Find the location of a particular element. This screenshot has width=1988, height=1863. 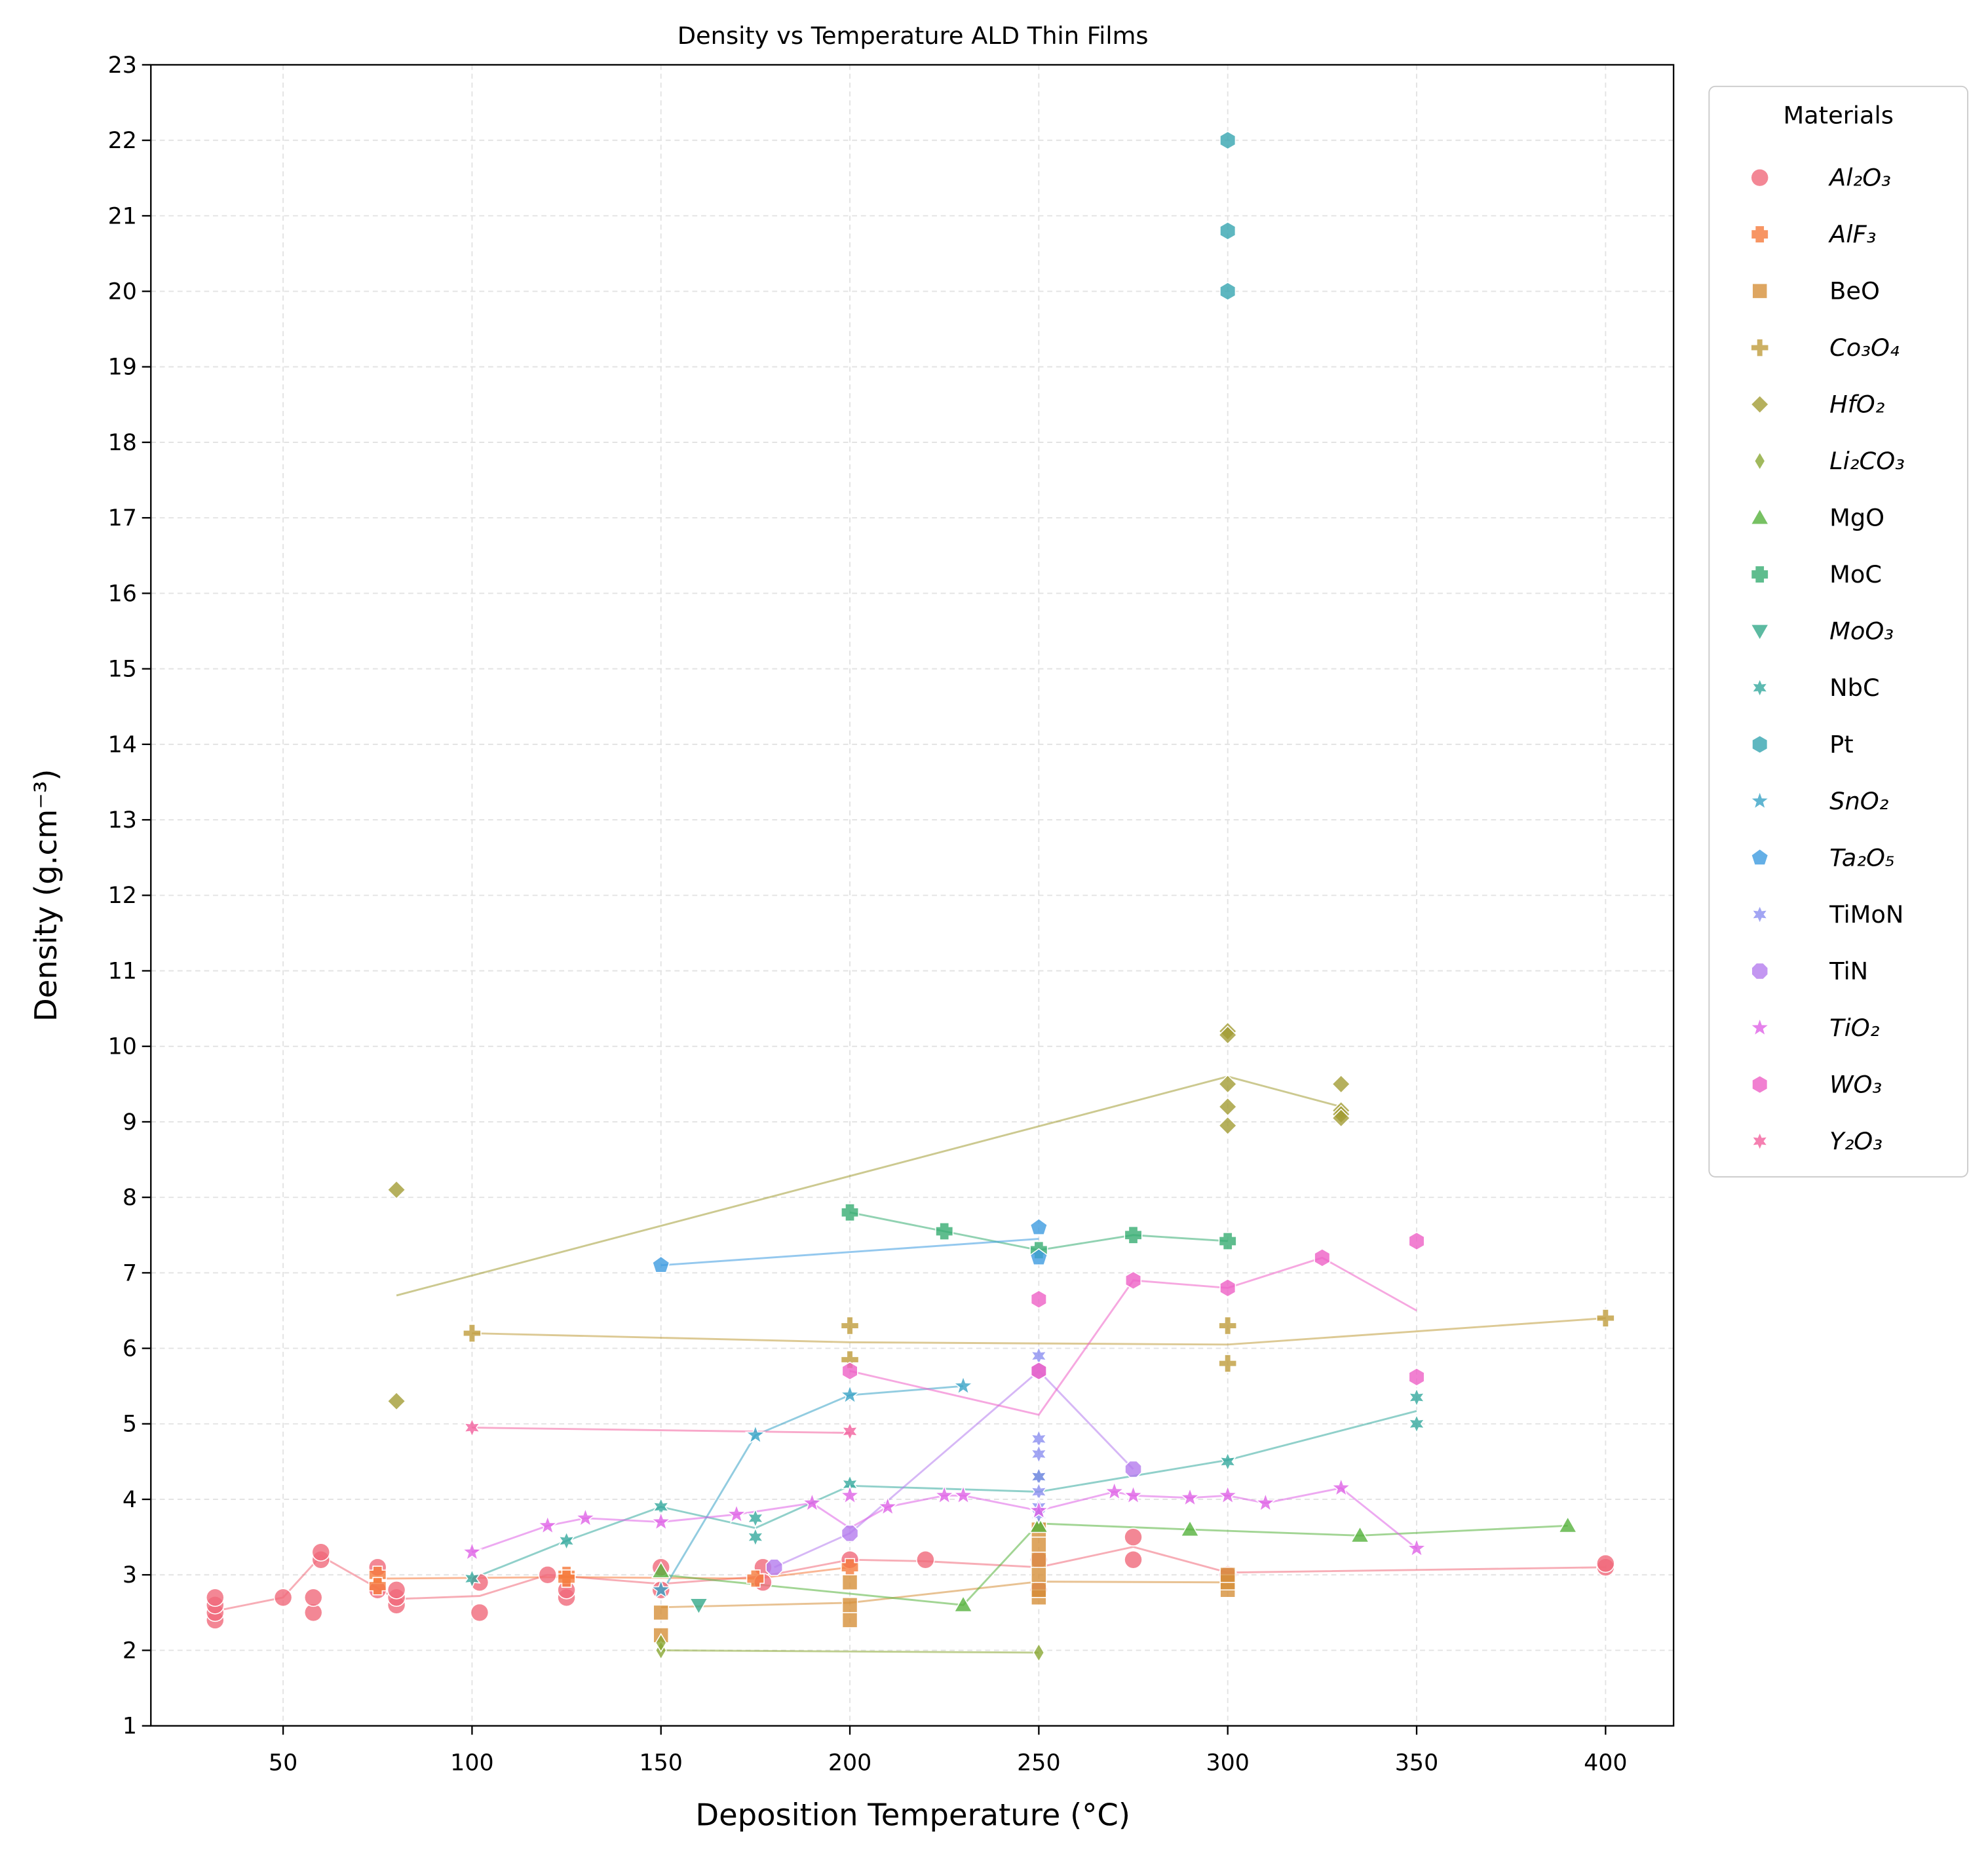

y-tick-label: 2 is located at coordinates (130, 1651).